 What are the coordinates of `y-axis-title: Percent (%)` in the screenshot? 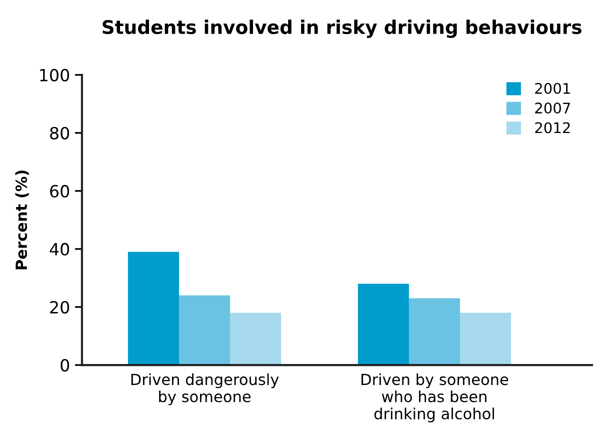 It's located at (22, 220).